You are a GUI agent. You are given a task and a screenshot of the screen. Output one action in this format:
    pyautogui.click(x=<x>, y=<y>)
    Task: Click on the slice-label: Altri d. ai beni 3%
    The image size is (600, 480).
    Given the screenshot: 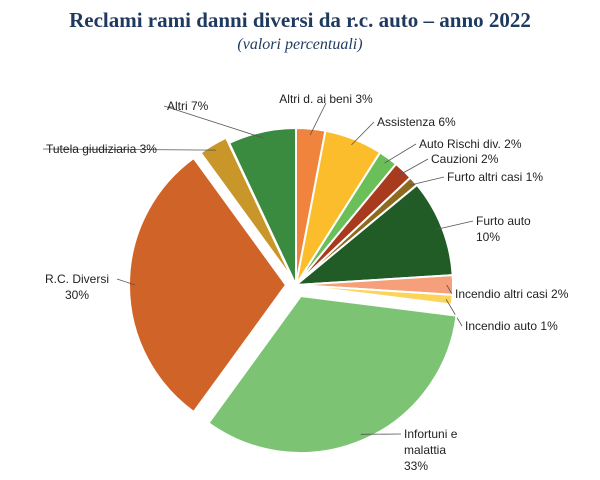 What is the action you would take?
    pyautogui.click(x=326, y=99)
    